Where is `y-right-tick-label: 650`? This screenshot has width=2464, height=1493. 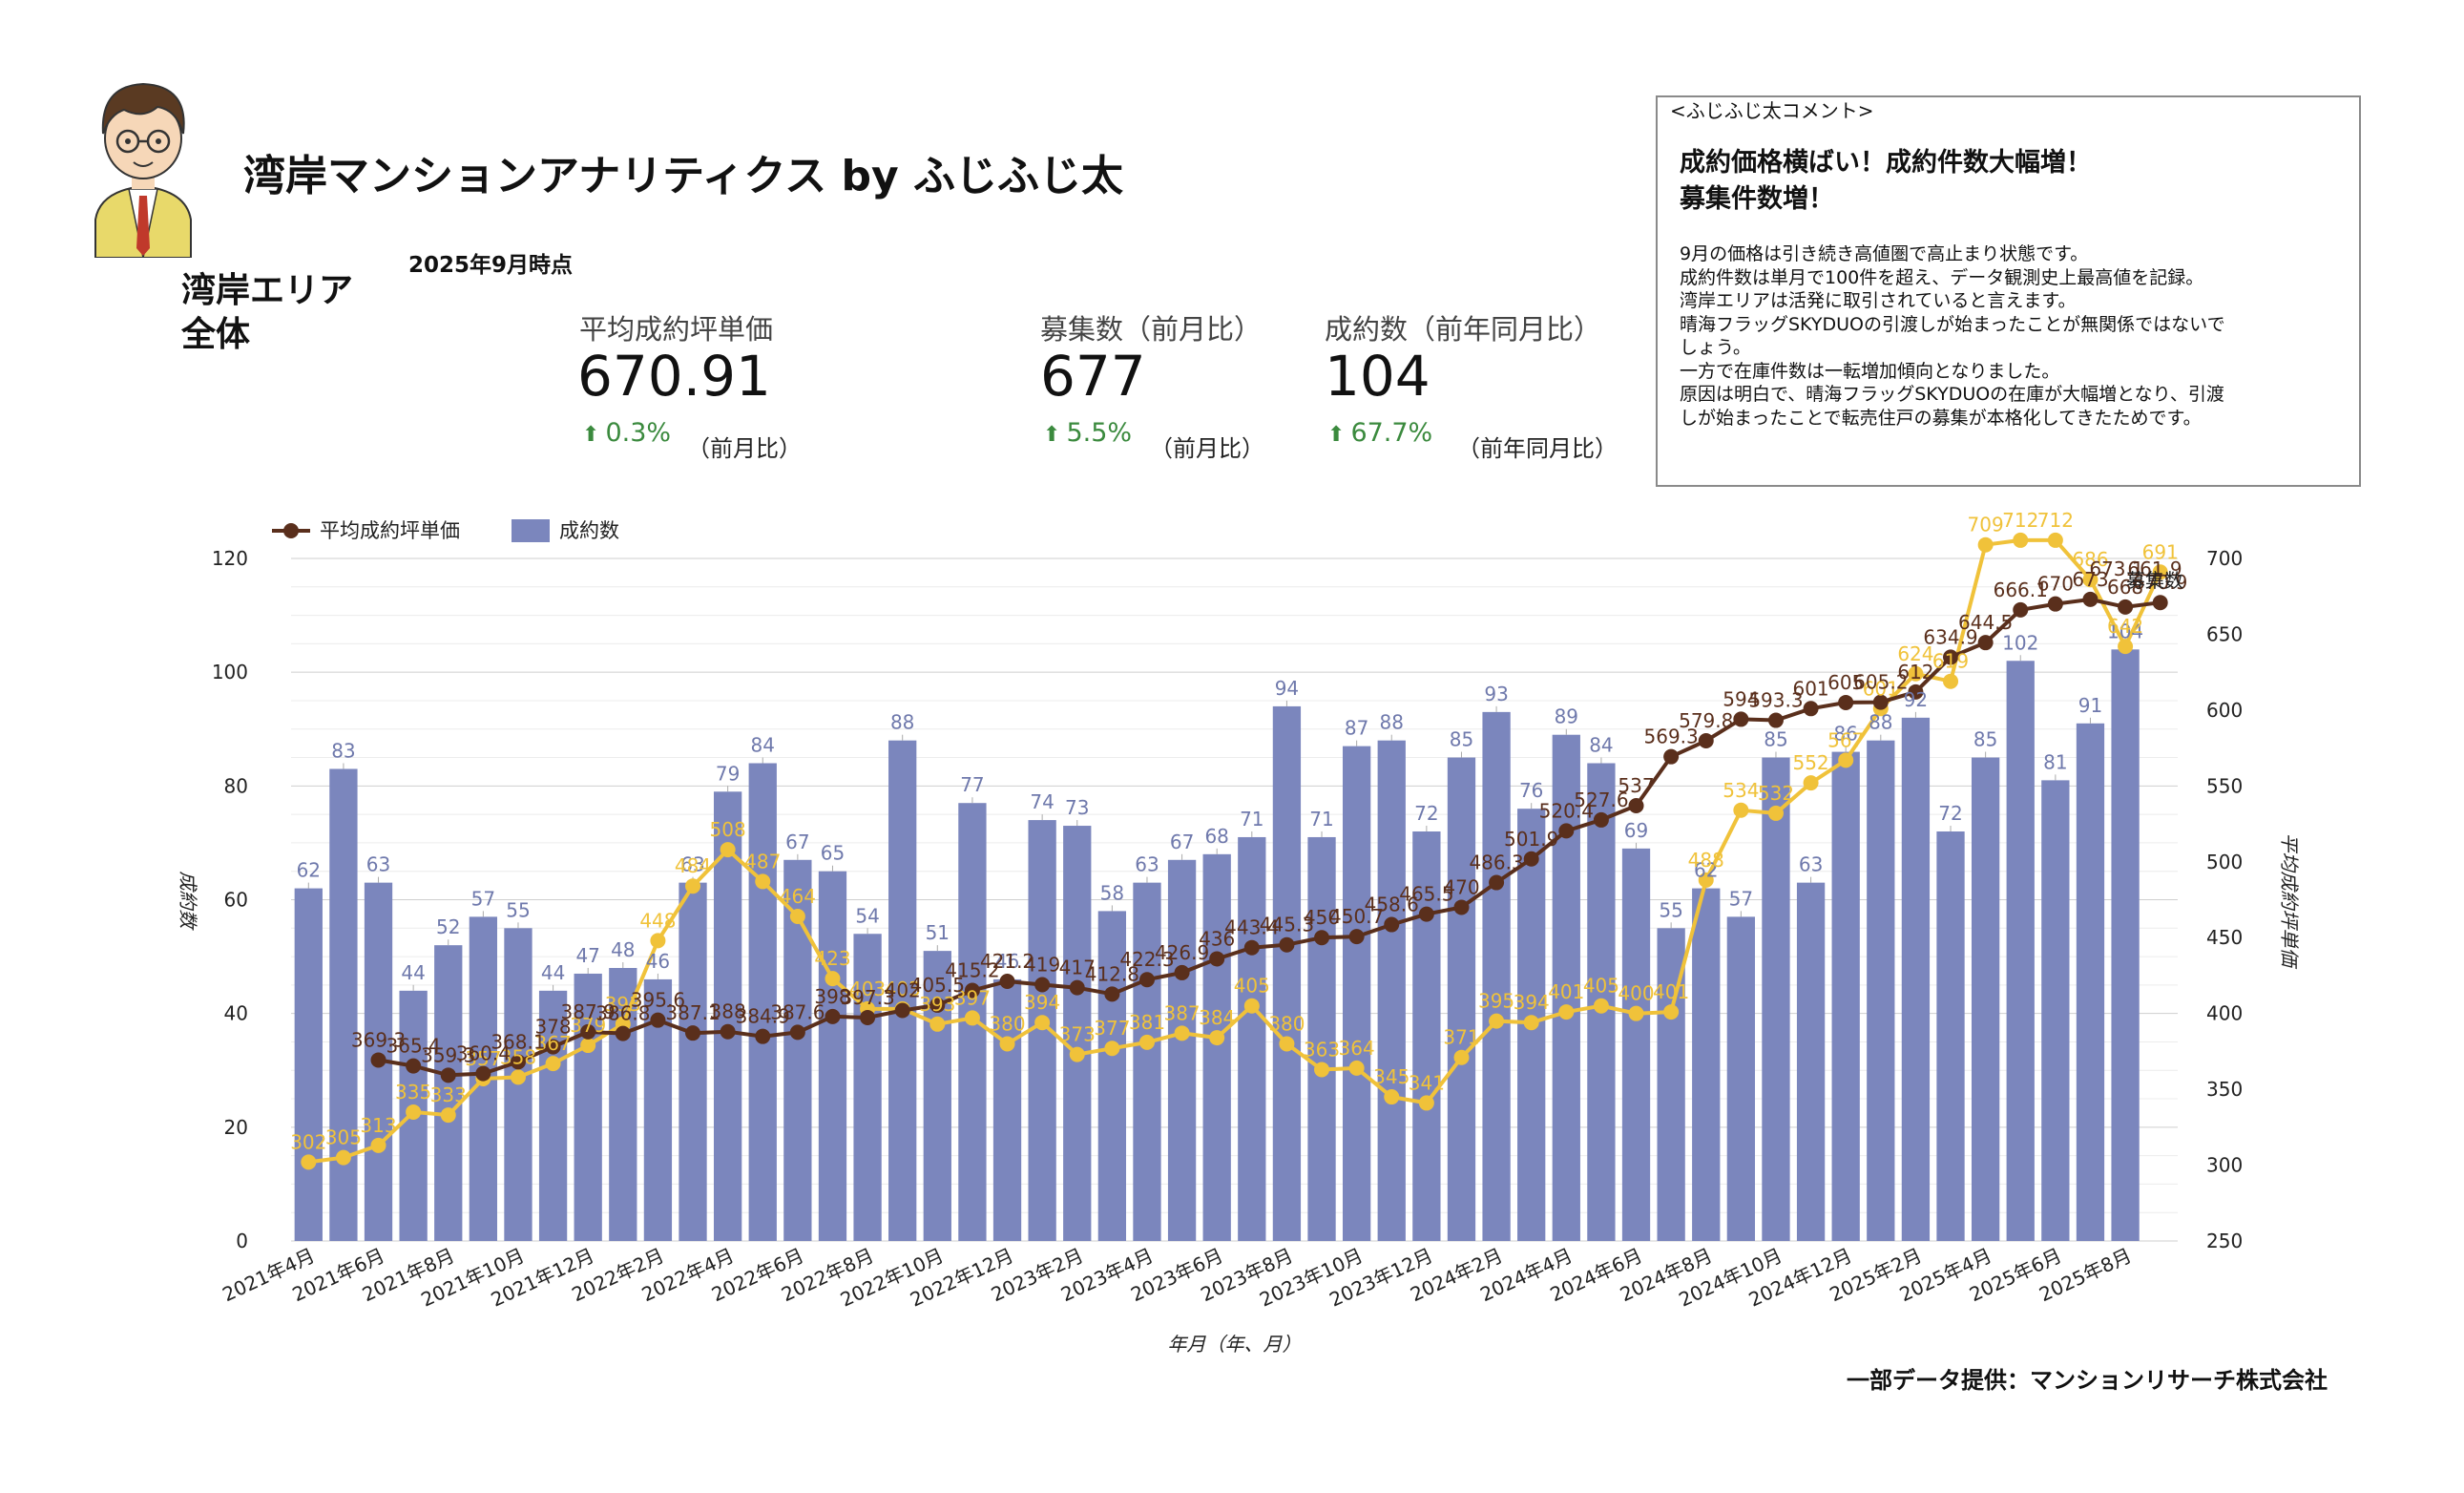
y-right-tick-label: 650 is located at coordinates (2225, 633).